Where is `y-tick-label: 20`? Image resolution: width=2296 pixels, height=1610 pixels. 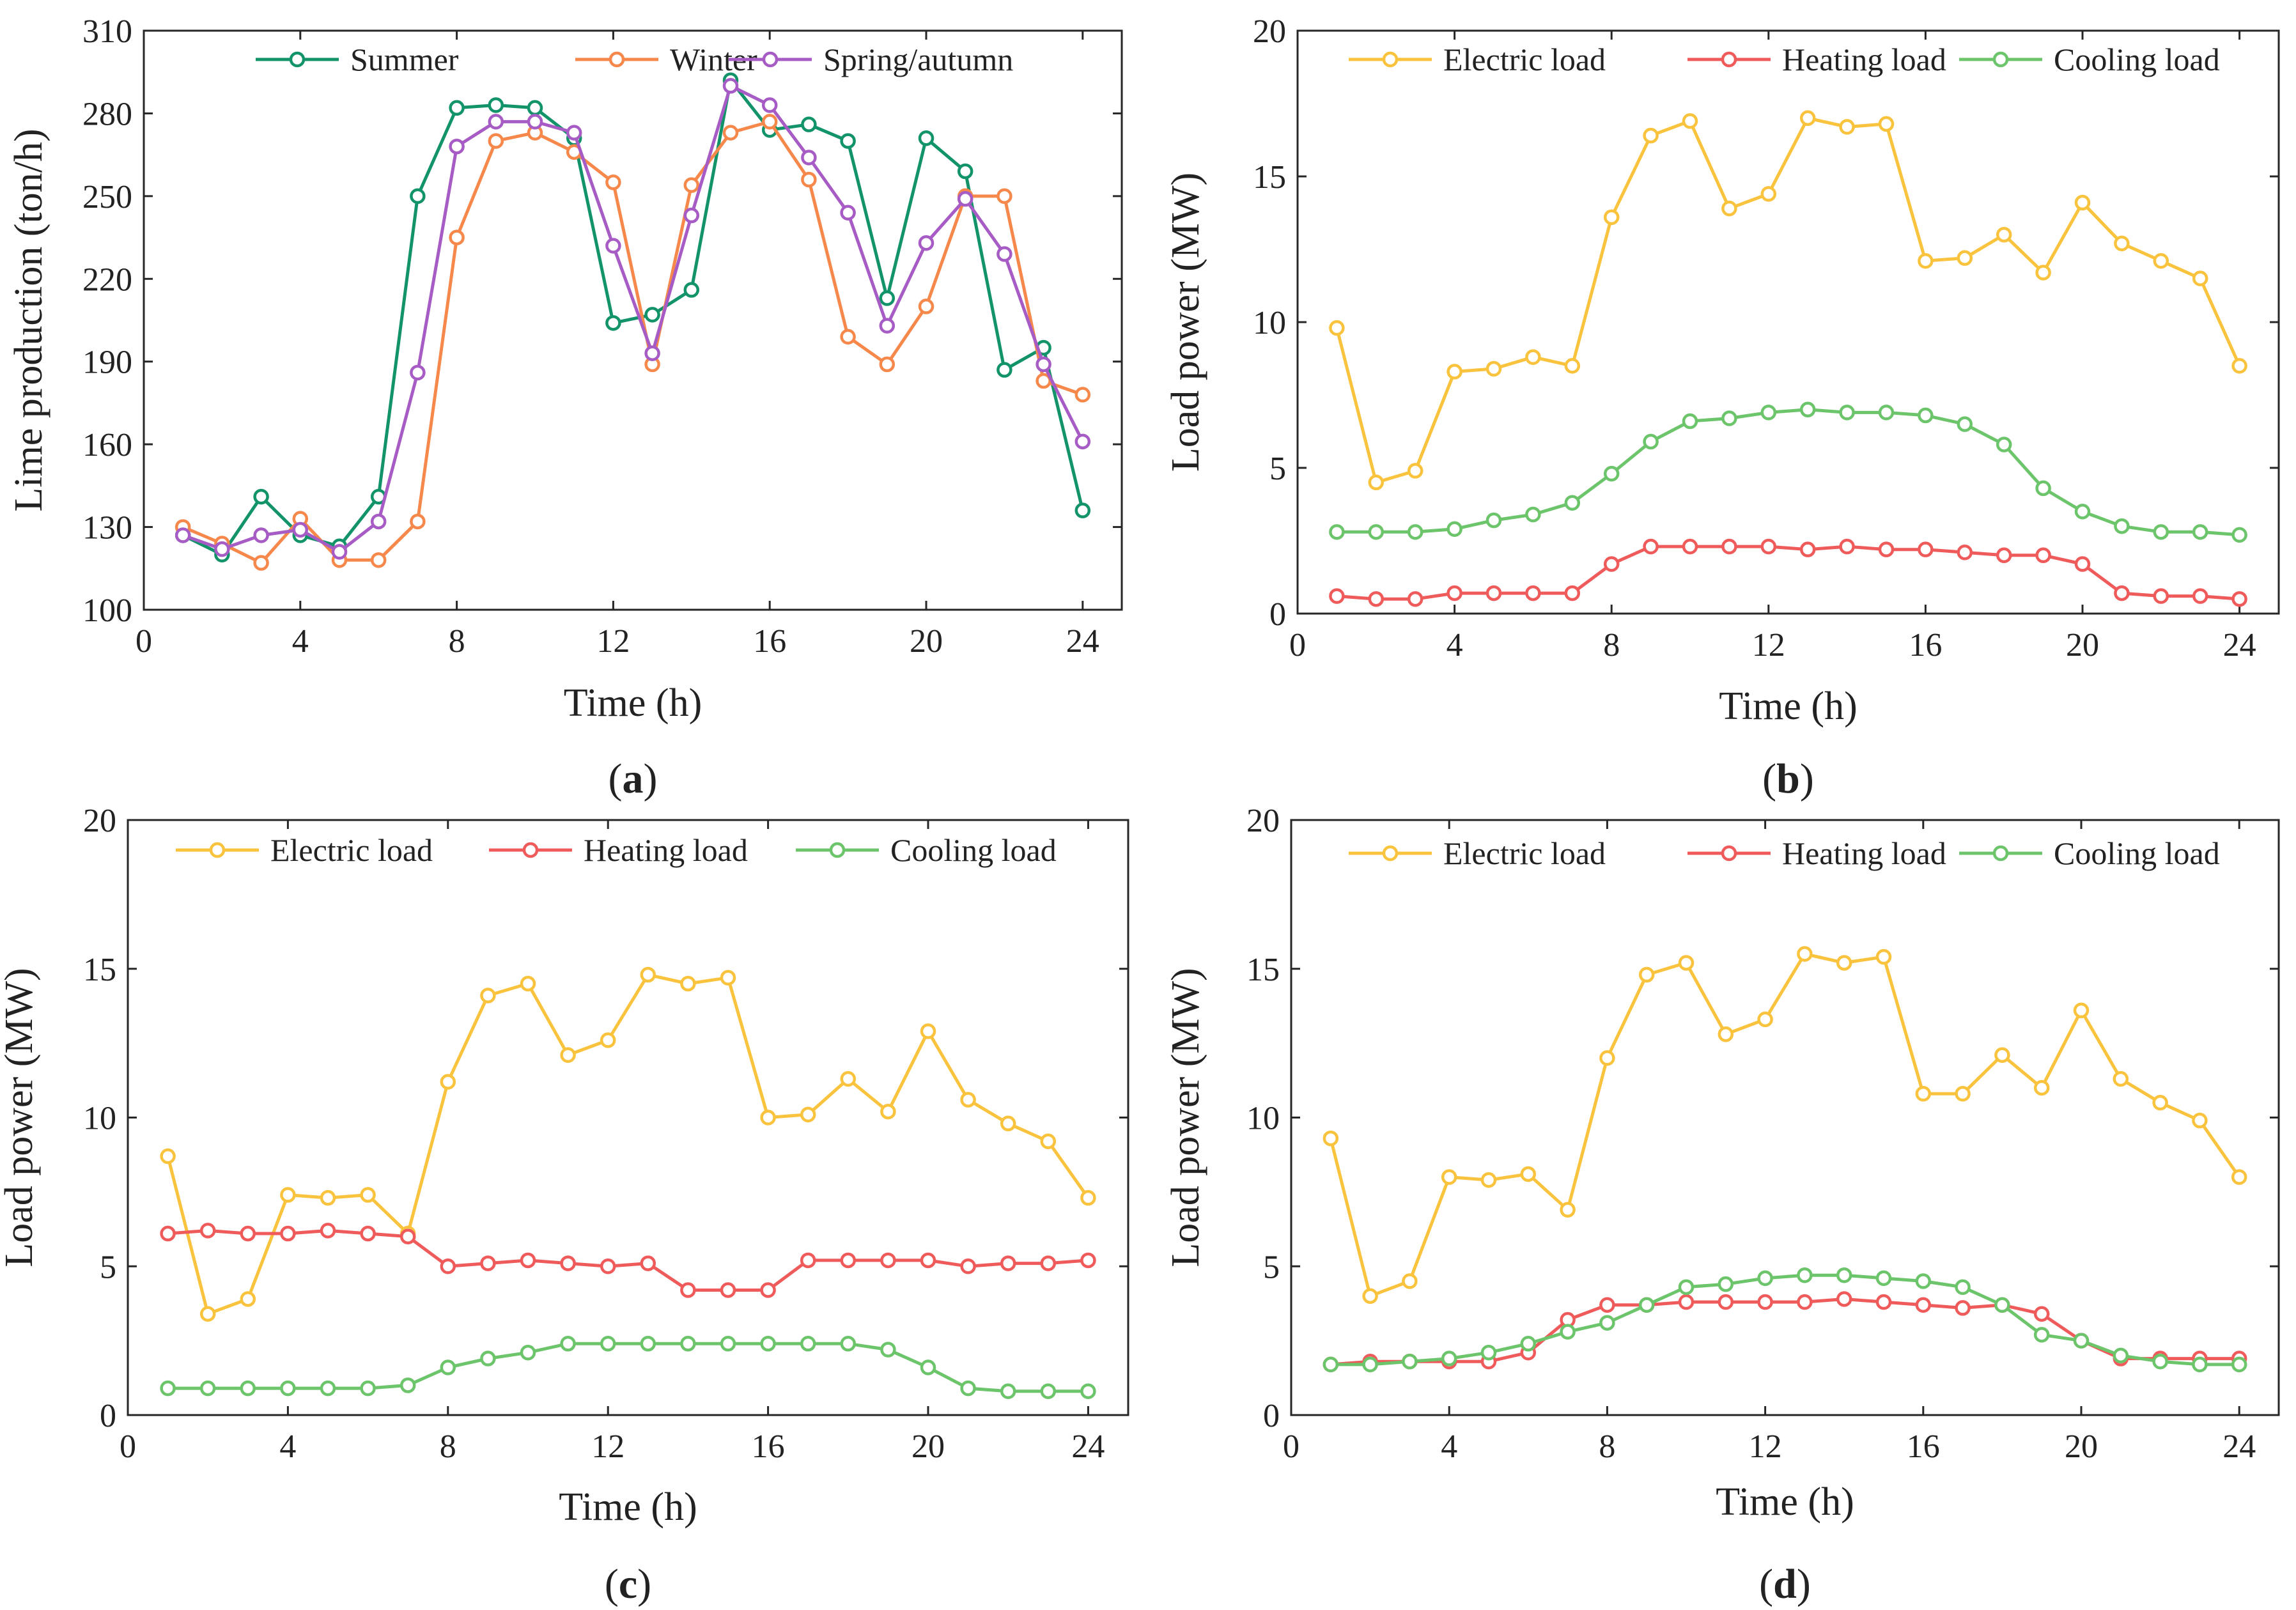
y-tick-label: 20 is located at coordinates (99, 821).